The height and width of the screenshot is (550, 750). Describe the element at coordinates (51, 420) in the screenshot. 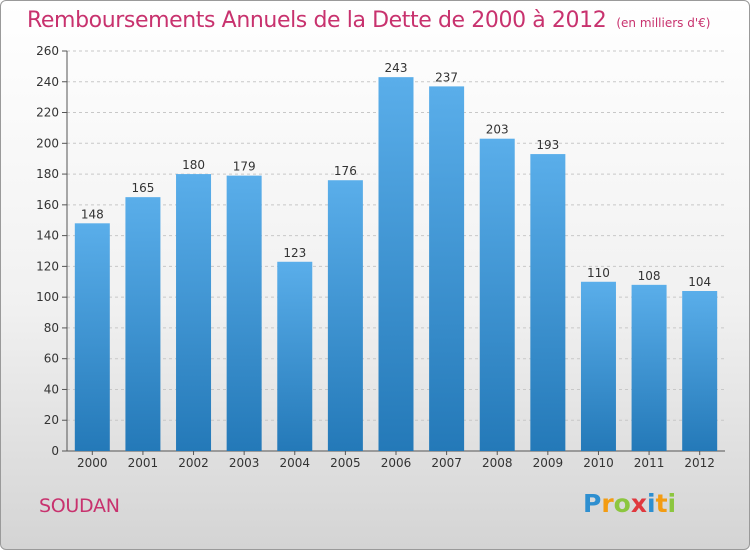

I see `y-tick-label: 20` at that location.